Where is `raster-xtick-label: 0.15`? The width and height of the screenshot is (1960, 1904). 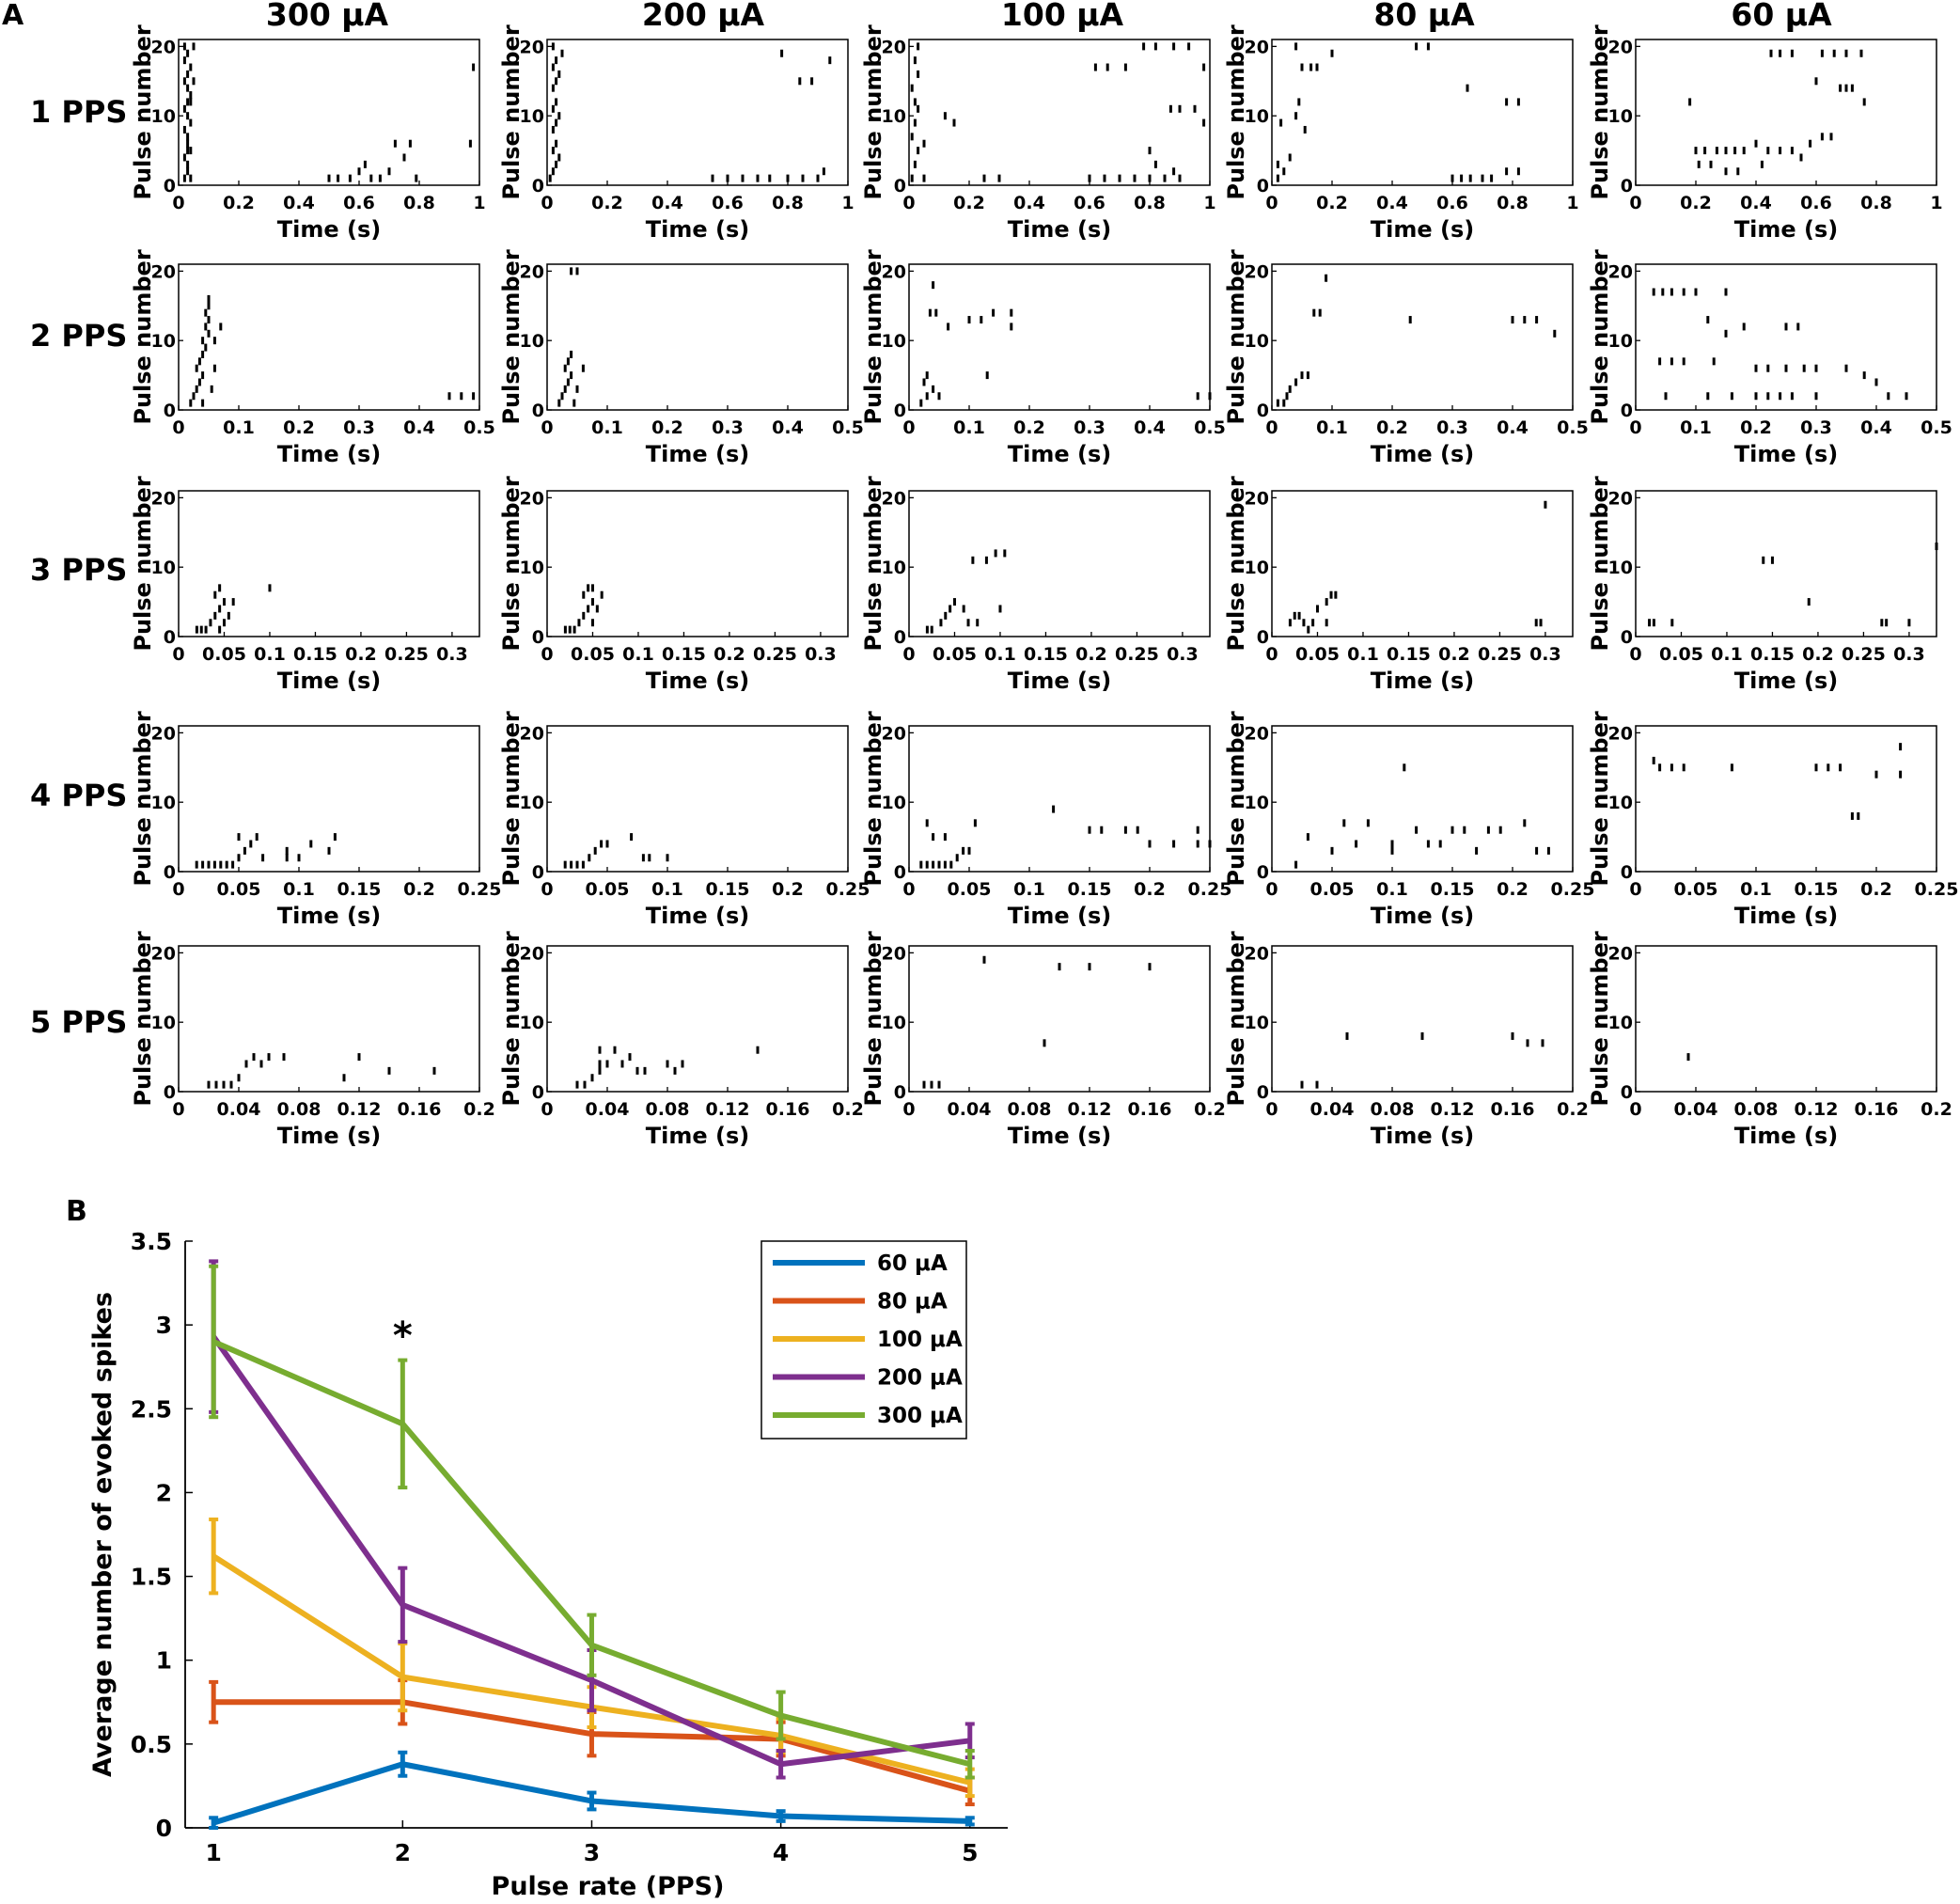 raster-xtick-label: 0.15 is located at coordinates (1409, 654).